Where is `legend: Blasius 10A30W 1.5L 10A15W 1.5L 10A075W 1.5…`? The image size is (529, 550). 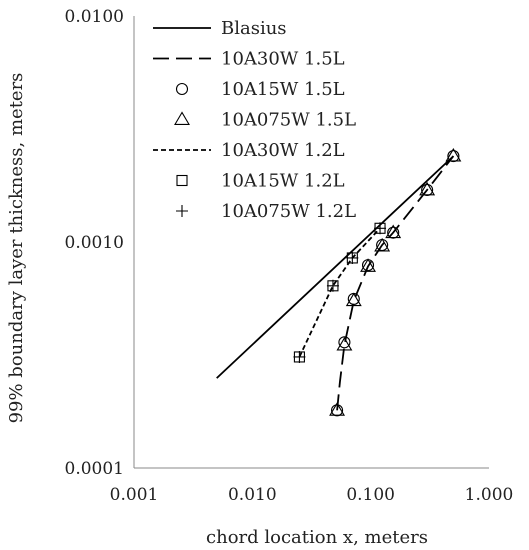 legend: Blasius 10A30W 1.5L 10A15W 1.5L 10A075W 1.5… is located at coordinates (254, 120).